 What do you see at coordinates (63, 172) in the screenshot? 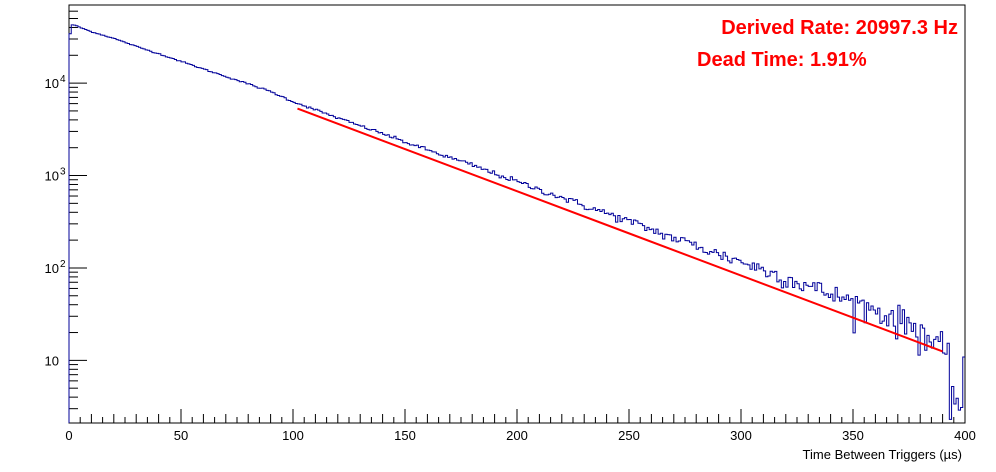
I see `y-tick-exponent: 3` at bounding box center [63, 172].